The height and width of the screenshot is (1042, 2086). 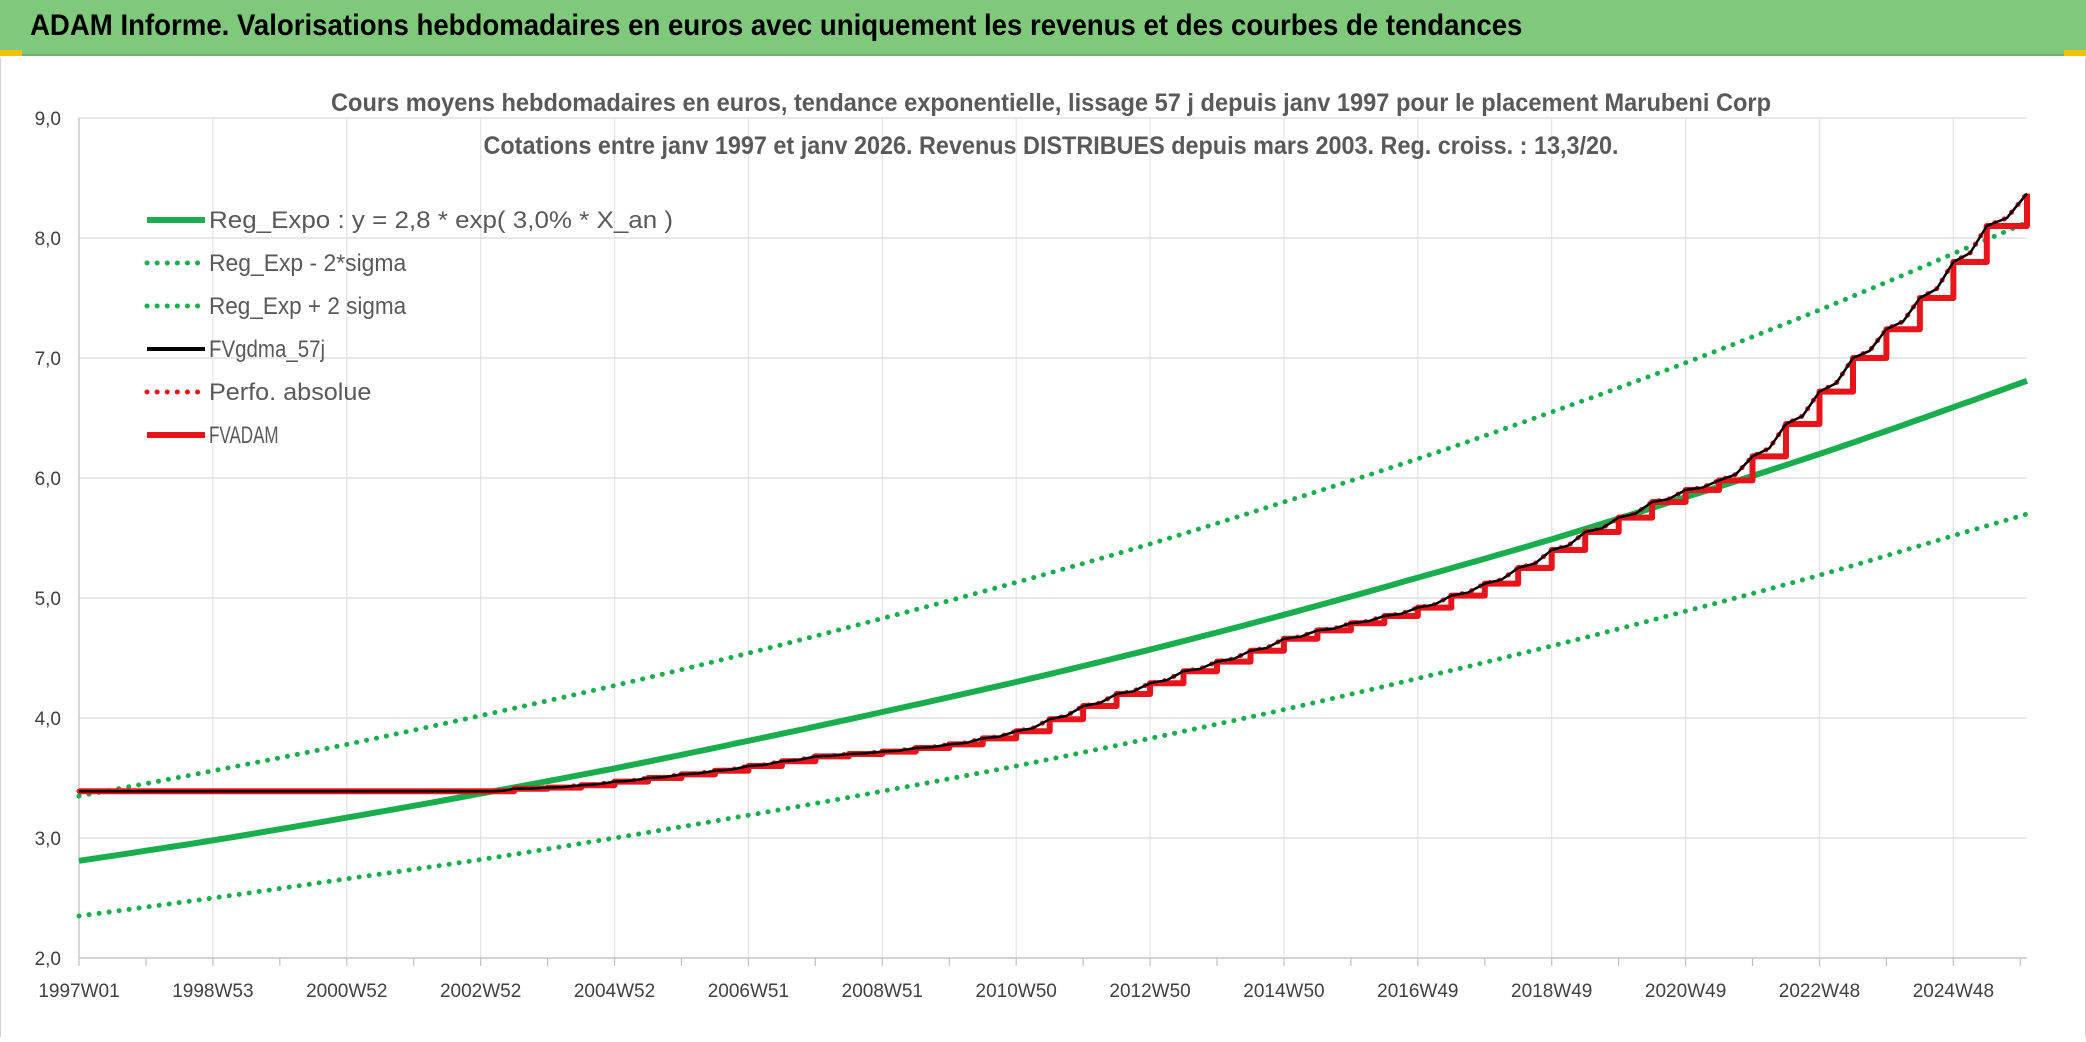 I want to click on y-tick-label: 9,0, so click(x=48, y=119).